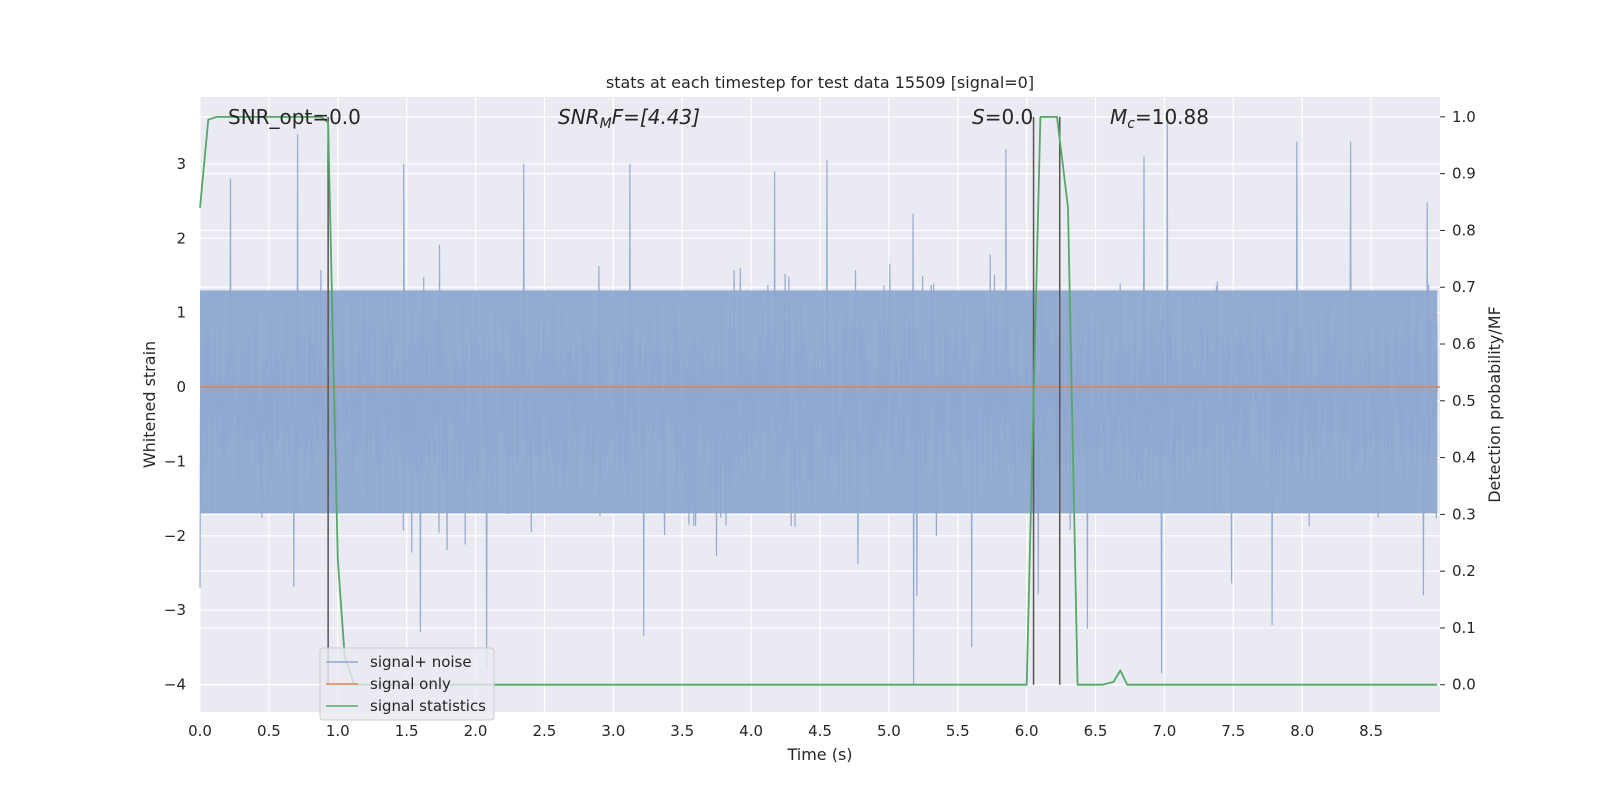 Image resolution: width=1600 pixels, height=800 pixels. I want to click on x-tick-label: 8.5, so click(1371, 731).